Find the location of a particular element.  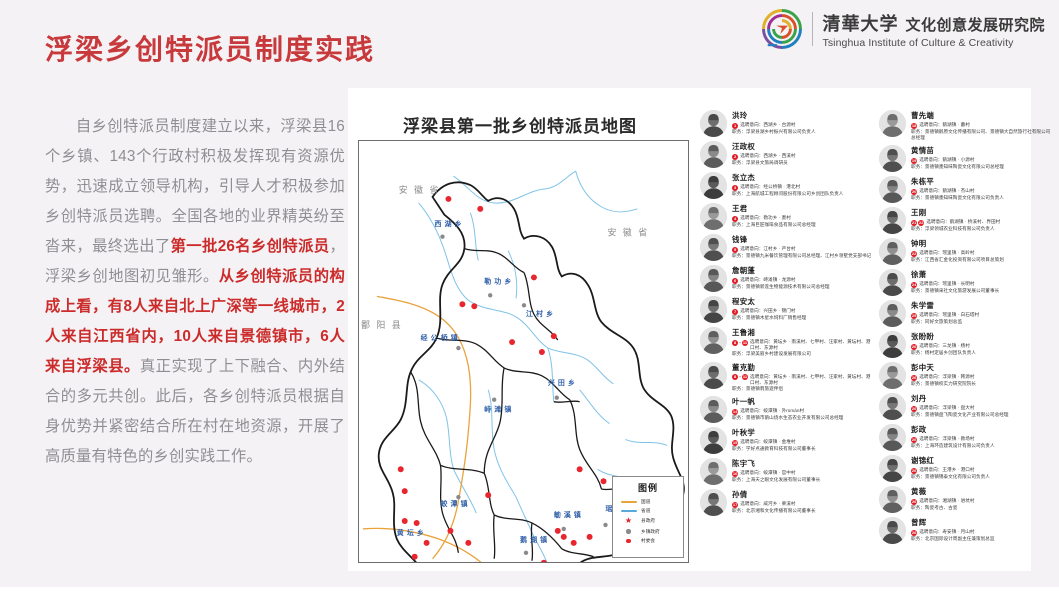

person-name: 钱锋 is located at coordinates (740, 239).